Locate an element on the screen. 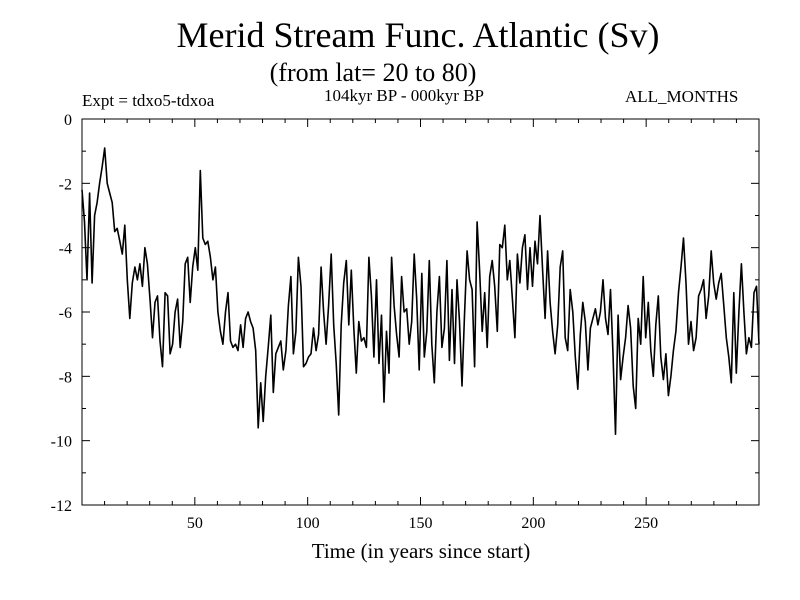 The image size is (800, 600). y-tick-label: -8 is located at coordinates (65, 377).